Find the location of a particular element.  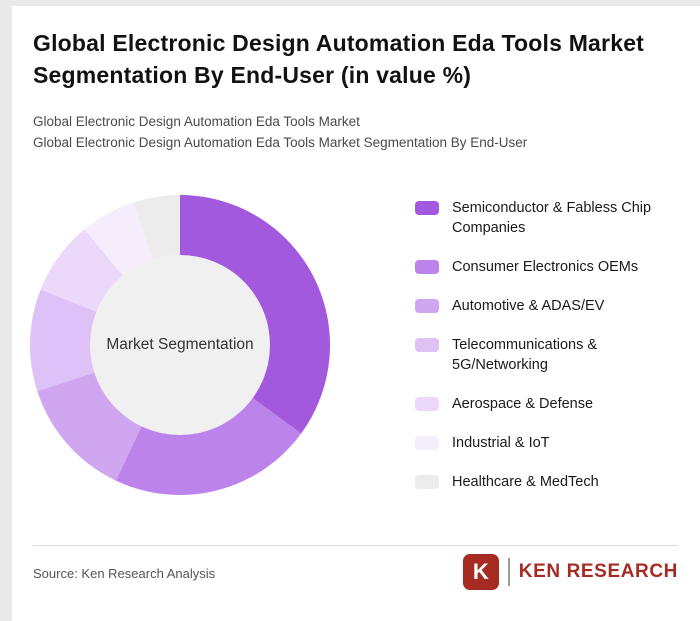

legend-item: Automotive & ADAS/EV is located at coordinates (540, 306).